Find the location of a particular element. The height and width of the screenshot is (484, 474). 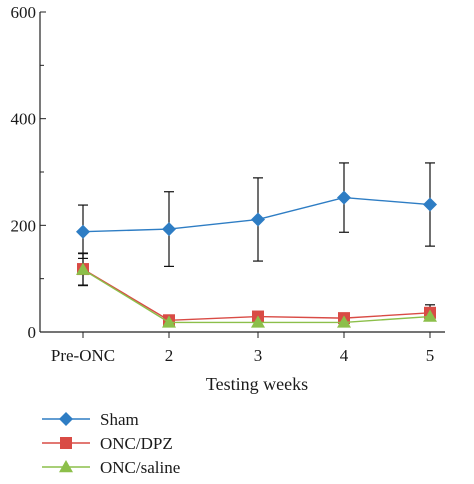

legend-item: ONC/saline is located at coordinates (111, 467).